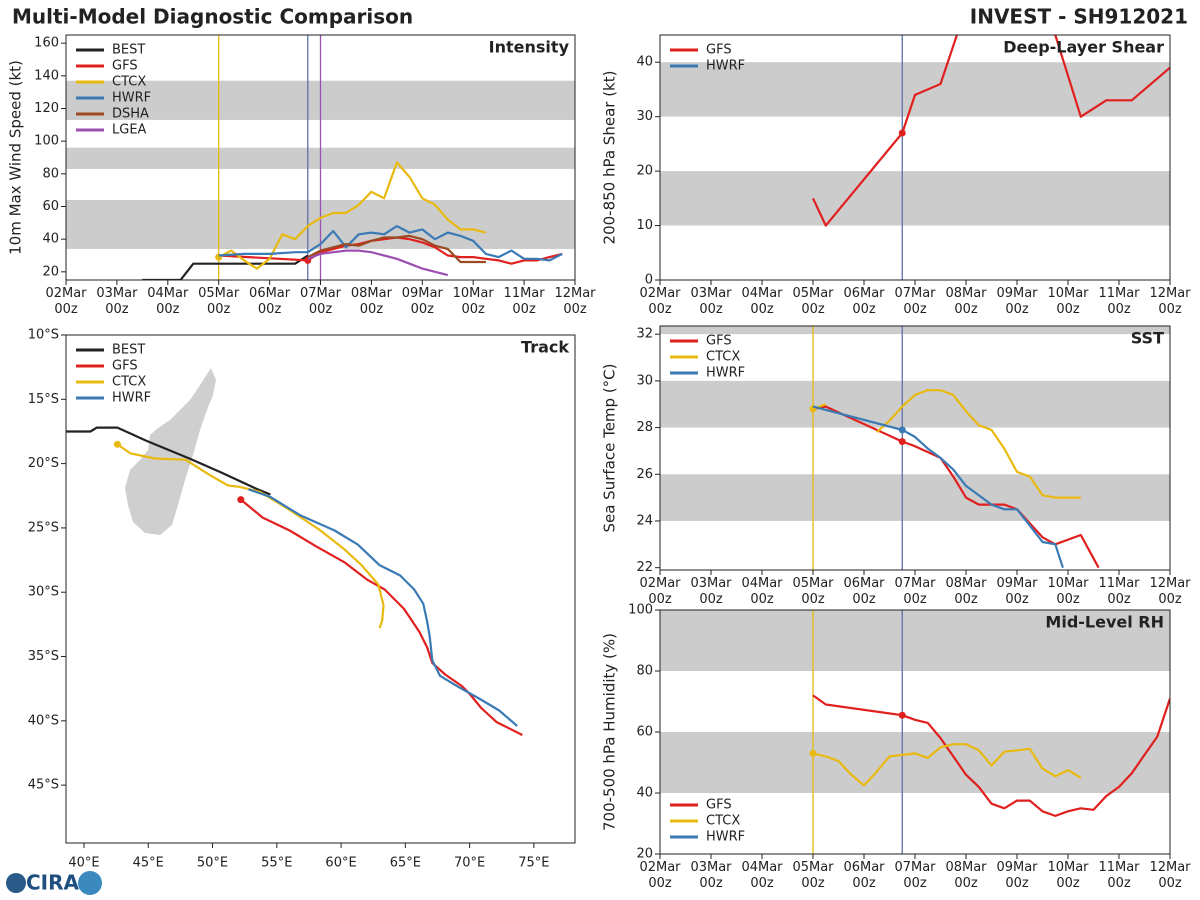 This screenshot has height=900, width=1200. Describe the element at coordinates (148, 863) in the screenshot. I see `x-tick-label: 45°E` at that location.